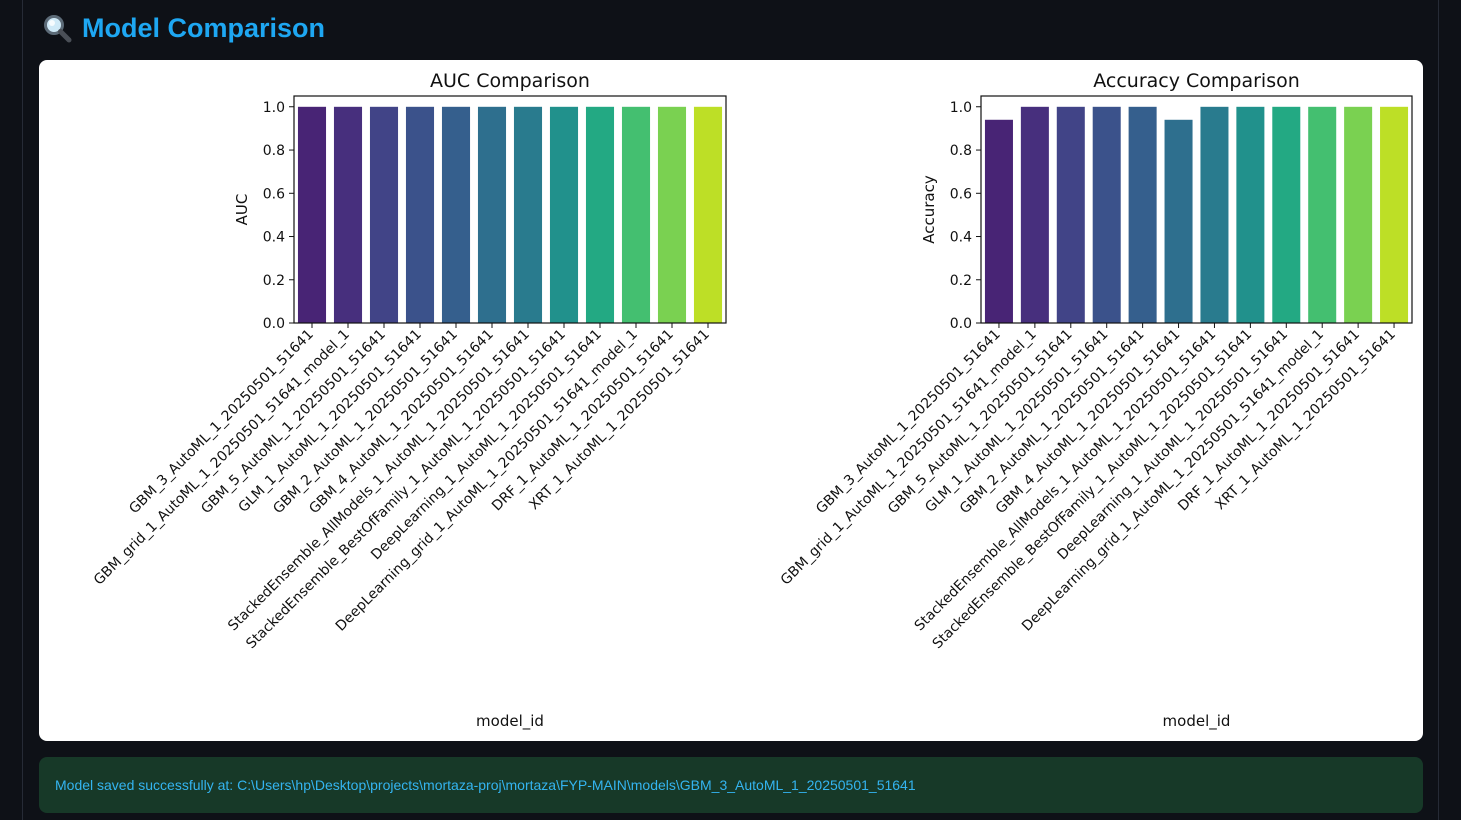 This screenshot has height=820, width=1461. I want to click on page-title: Model Comparison, so click(204, 27).